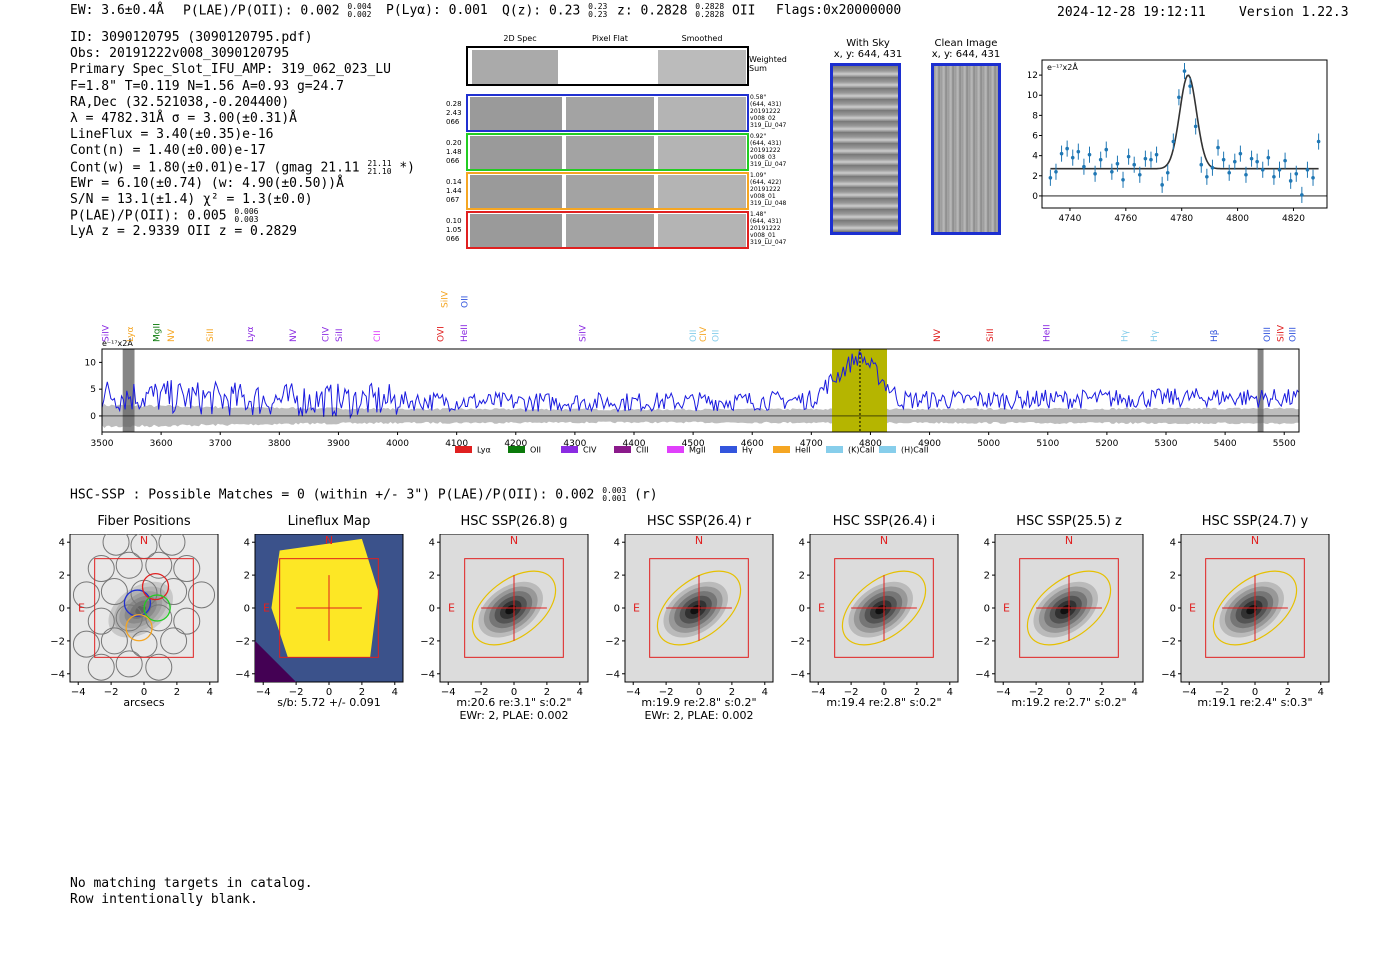 This screenshot has height=953, width=1400. I want to click on legend-label: Hγ, so click(747, 450).